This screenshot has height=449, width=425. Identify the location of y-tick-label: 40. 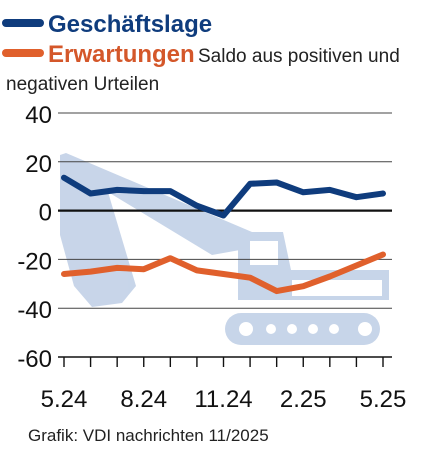
(38, 115).